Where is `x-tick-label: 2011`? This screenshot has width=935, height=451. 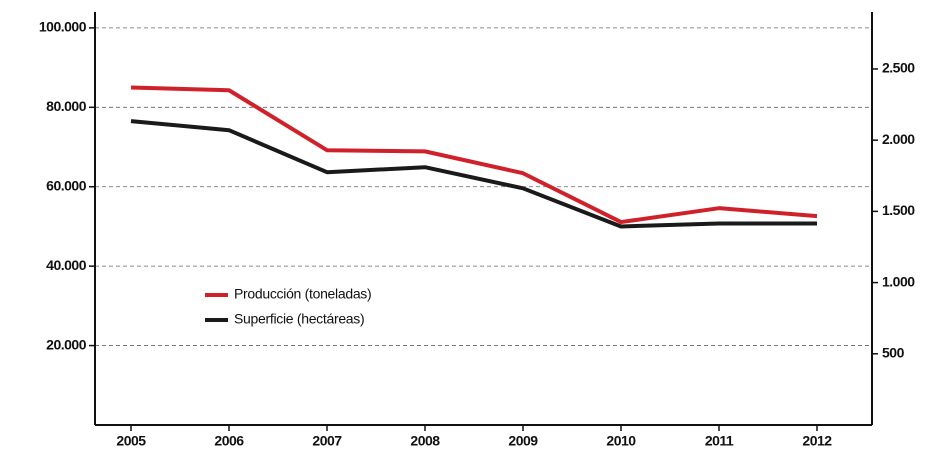
x-tick-label: 2011 is located at coordinates (719, 441).